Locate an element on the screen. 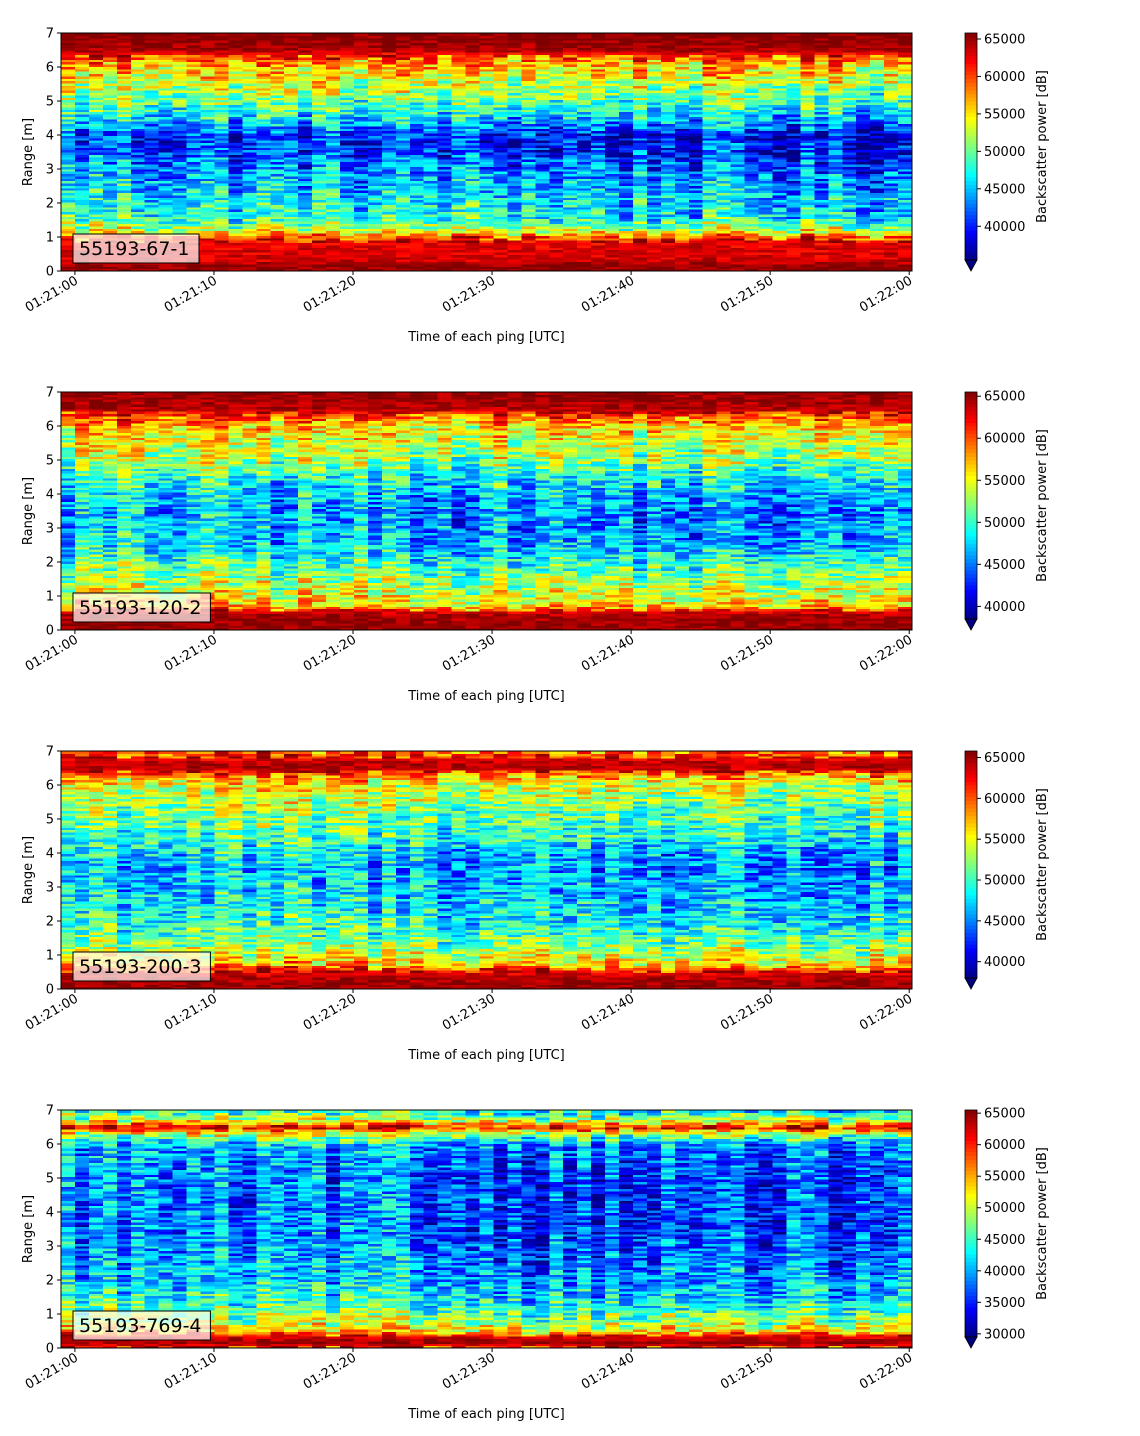 This screenshot has width=1140, height=1436. colorbar-label: Backscatter power [dB] is located at coordinates (1042, 146).